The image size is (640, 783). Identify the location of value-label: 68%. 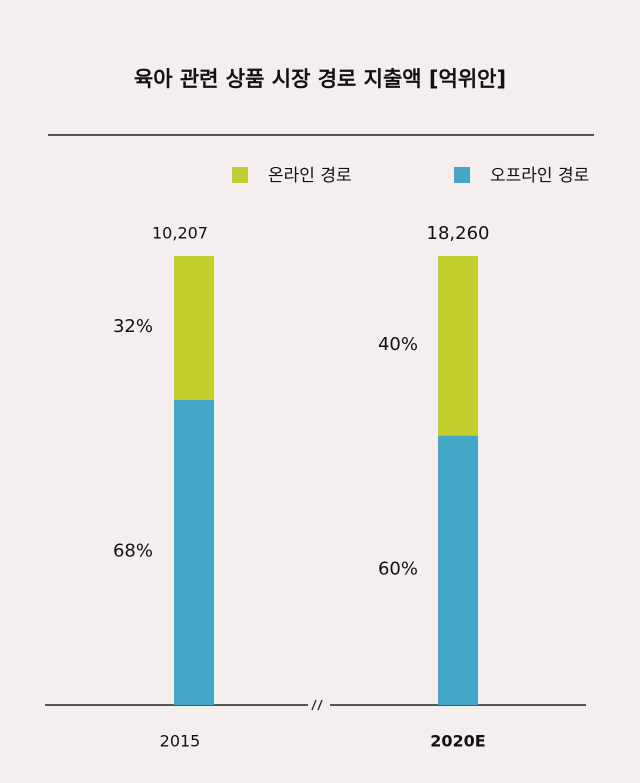
(133, 550).